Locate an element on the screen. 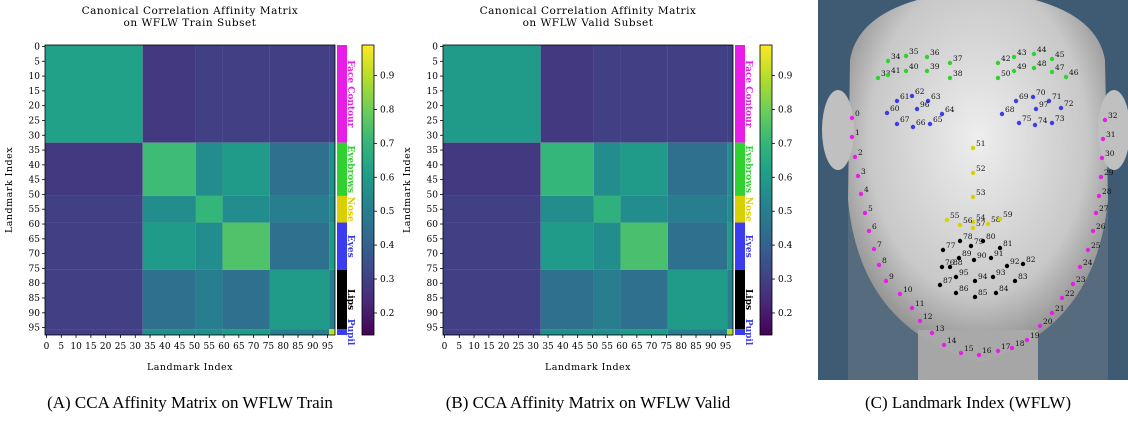 The image size is (1128, 423). landmark-label: 72 is located at coordinates (1069, 103).